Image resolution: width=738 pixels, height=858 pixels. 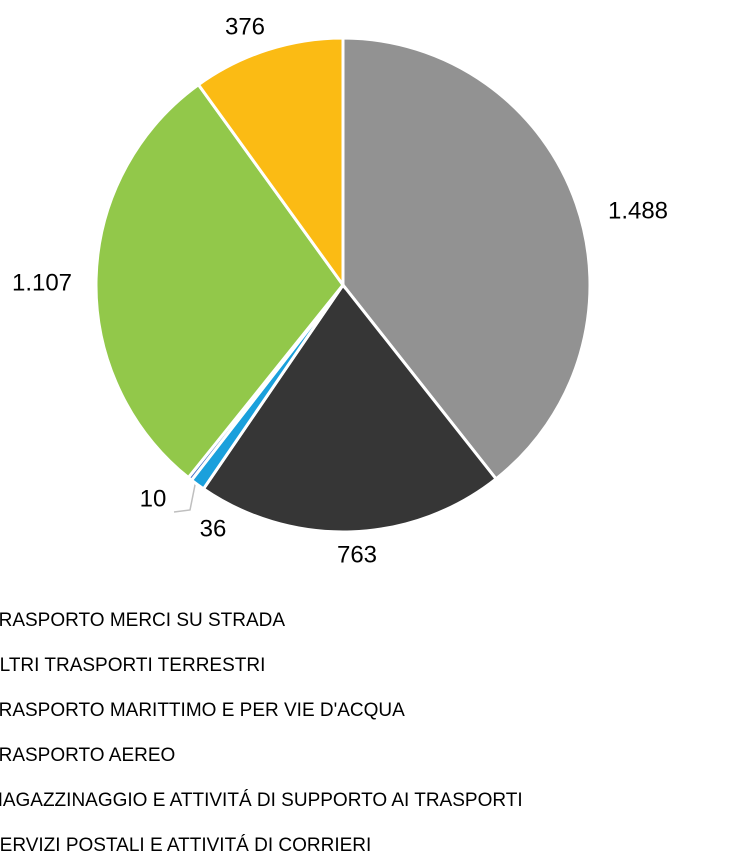 I want to click on leader-line, so click(x=185, y=496).